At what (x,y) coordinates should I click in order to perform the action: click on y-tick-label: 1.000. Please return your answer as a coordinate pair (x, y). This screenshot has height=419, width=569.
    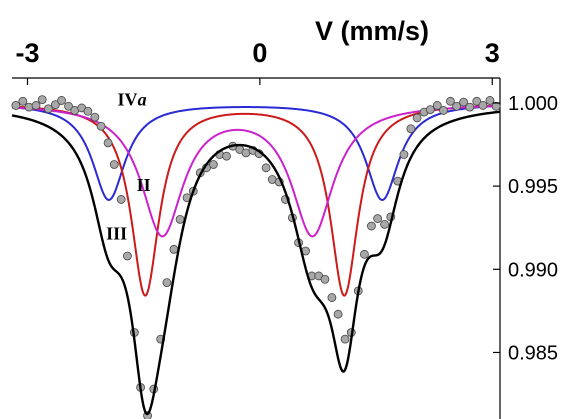
    Looking at the image, I should click on (533, 104).